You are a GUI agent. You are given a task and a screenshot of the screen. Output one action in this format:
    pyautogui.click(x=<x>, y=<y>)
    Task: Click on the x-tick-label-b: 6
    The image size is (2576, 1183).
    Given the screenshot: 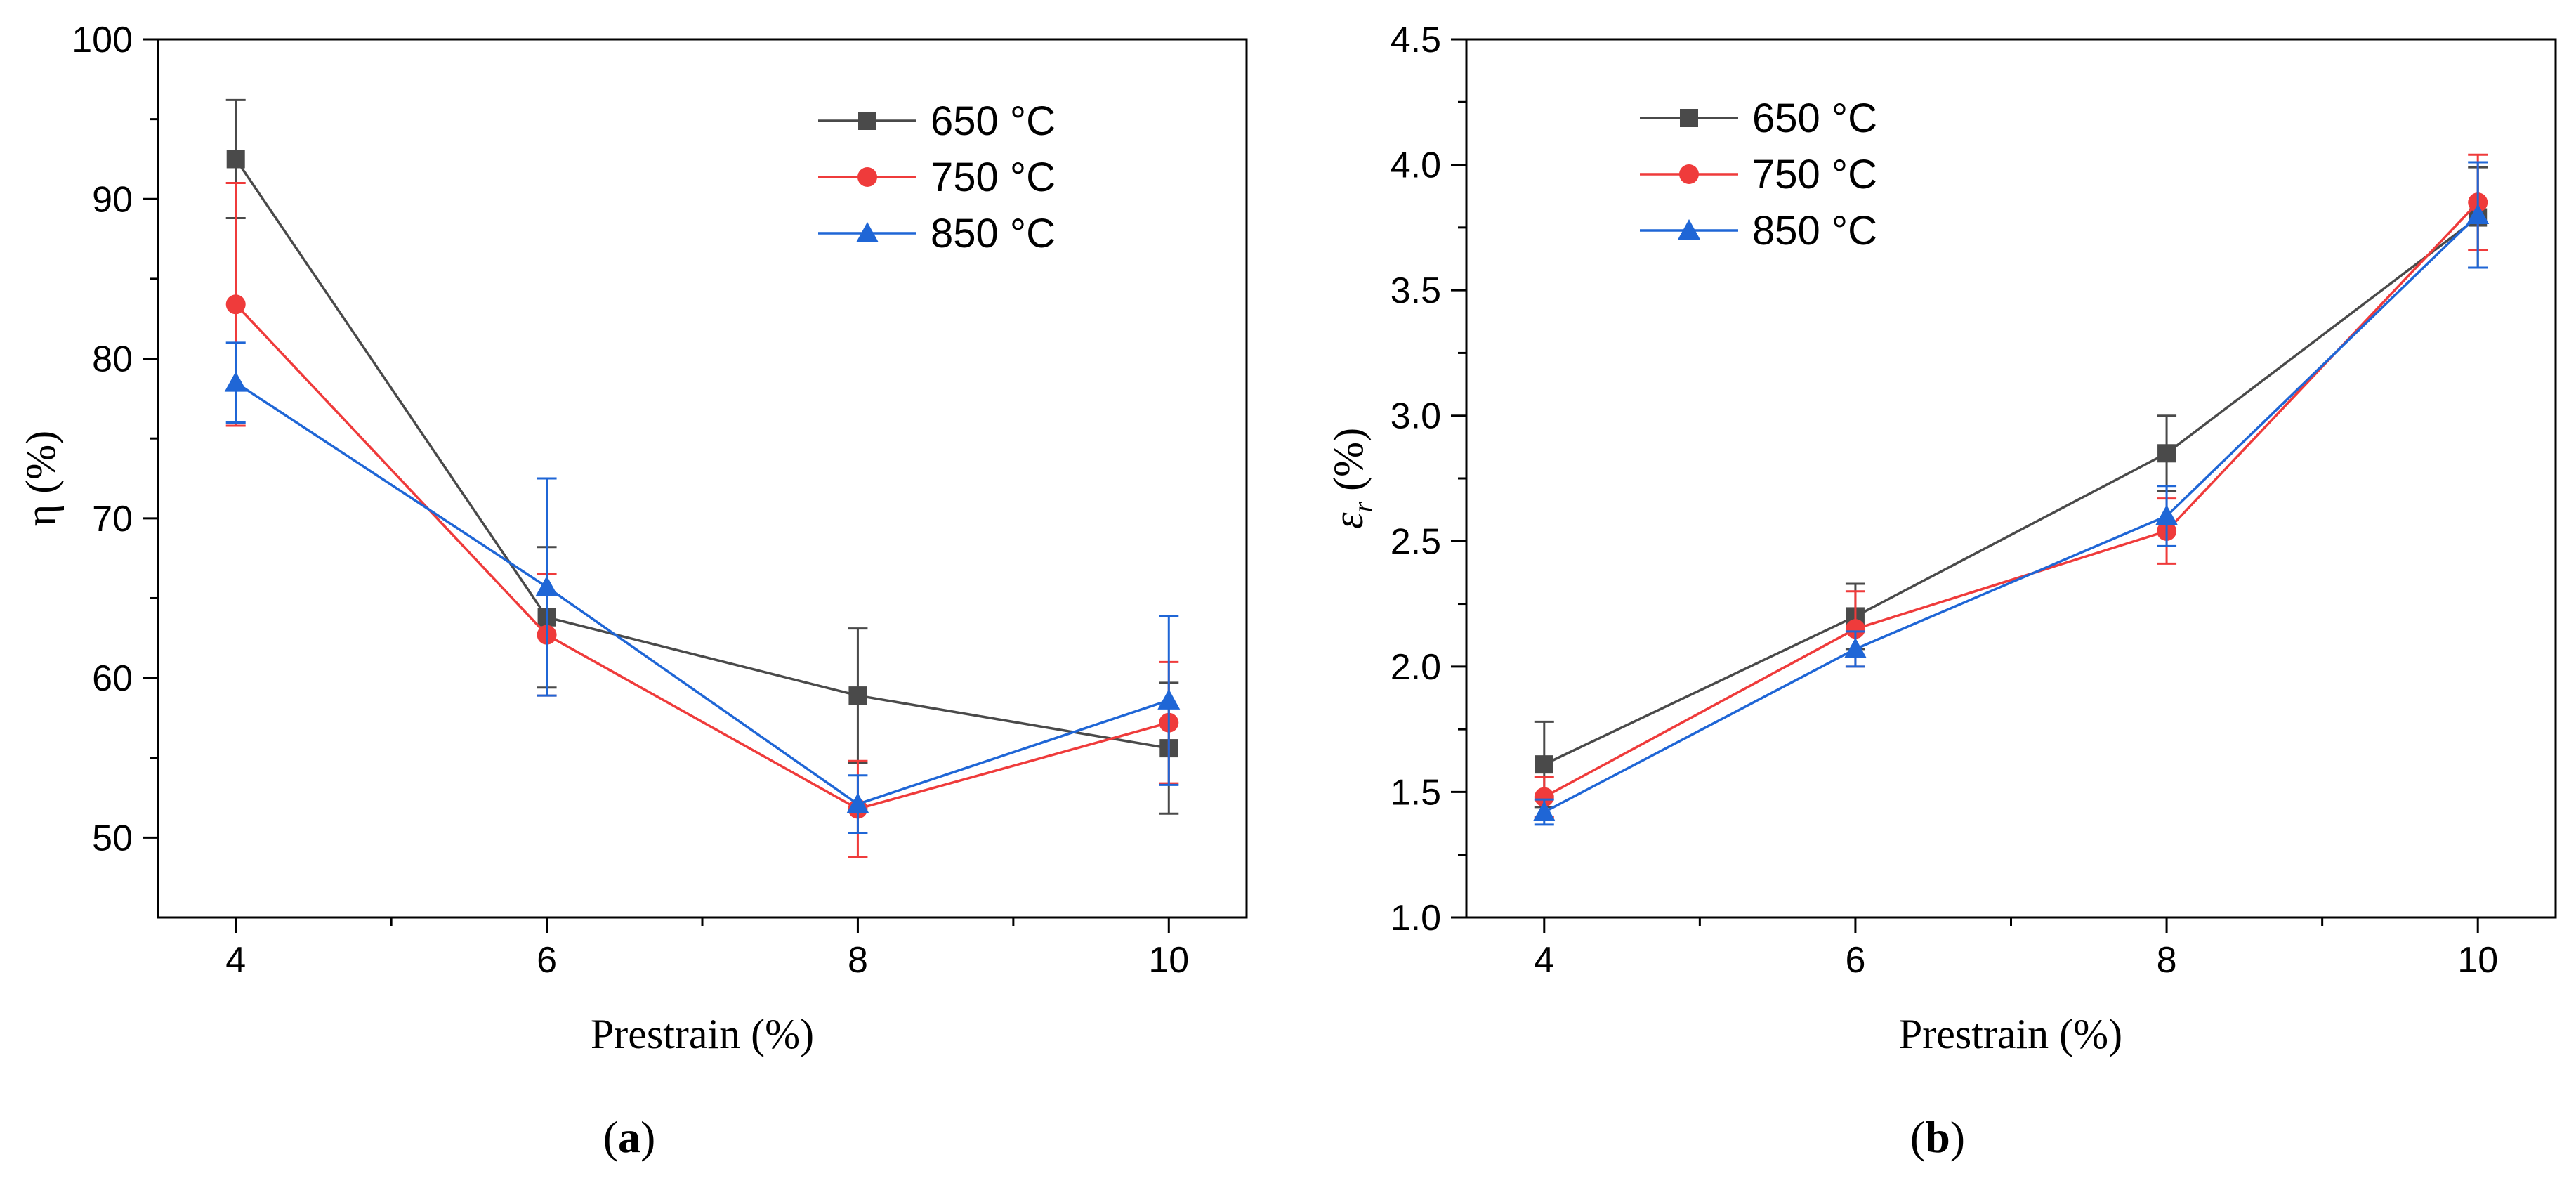 What is the action you would take?
    pyautogui.click(x=1855, y=960)
    